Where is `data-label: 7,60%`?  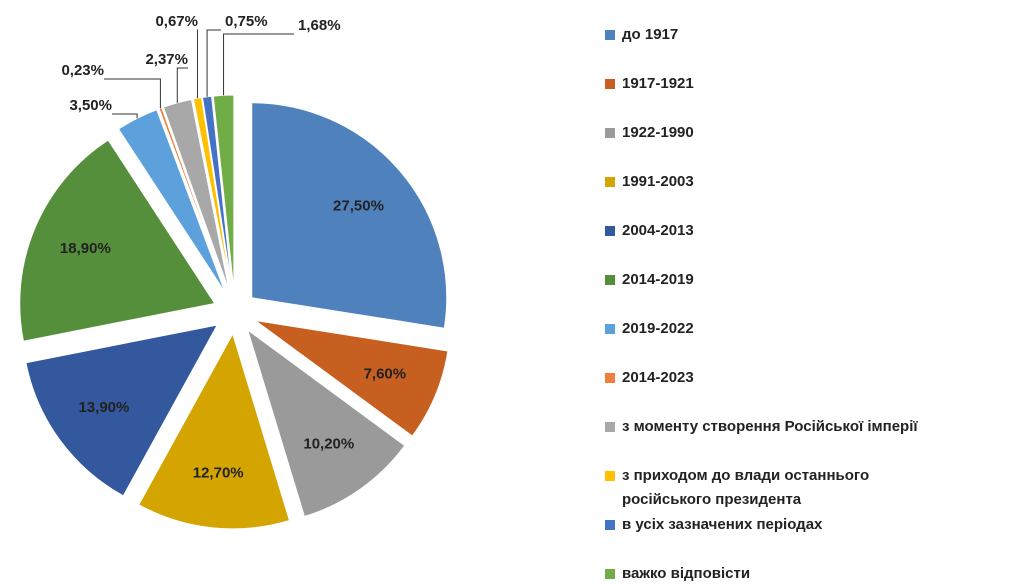
data-label: 7,60% is located at coordinates (385, 374).